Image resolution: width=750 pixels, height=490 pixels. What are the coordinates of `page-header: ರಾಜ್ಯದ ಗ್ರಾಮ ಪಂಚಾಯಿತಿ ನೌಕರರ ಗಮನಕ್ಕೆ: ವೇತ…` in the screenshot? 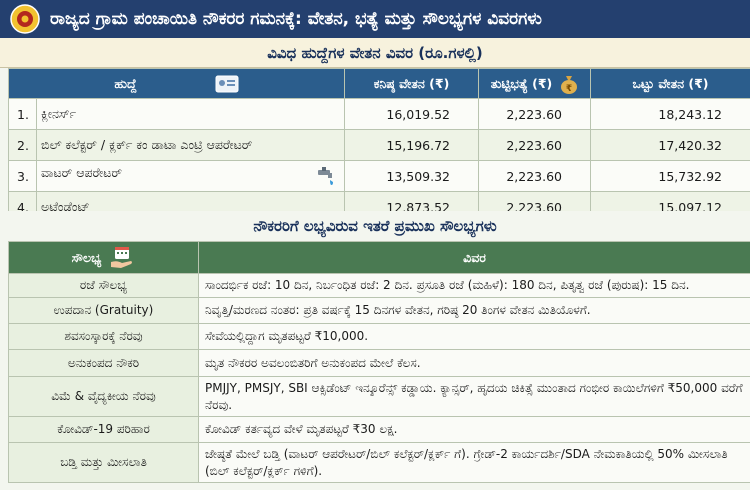 It's located at (375, 19).